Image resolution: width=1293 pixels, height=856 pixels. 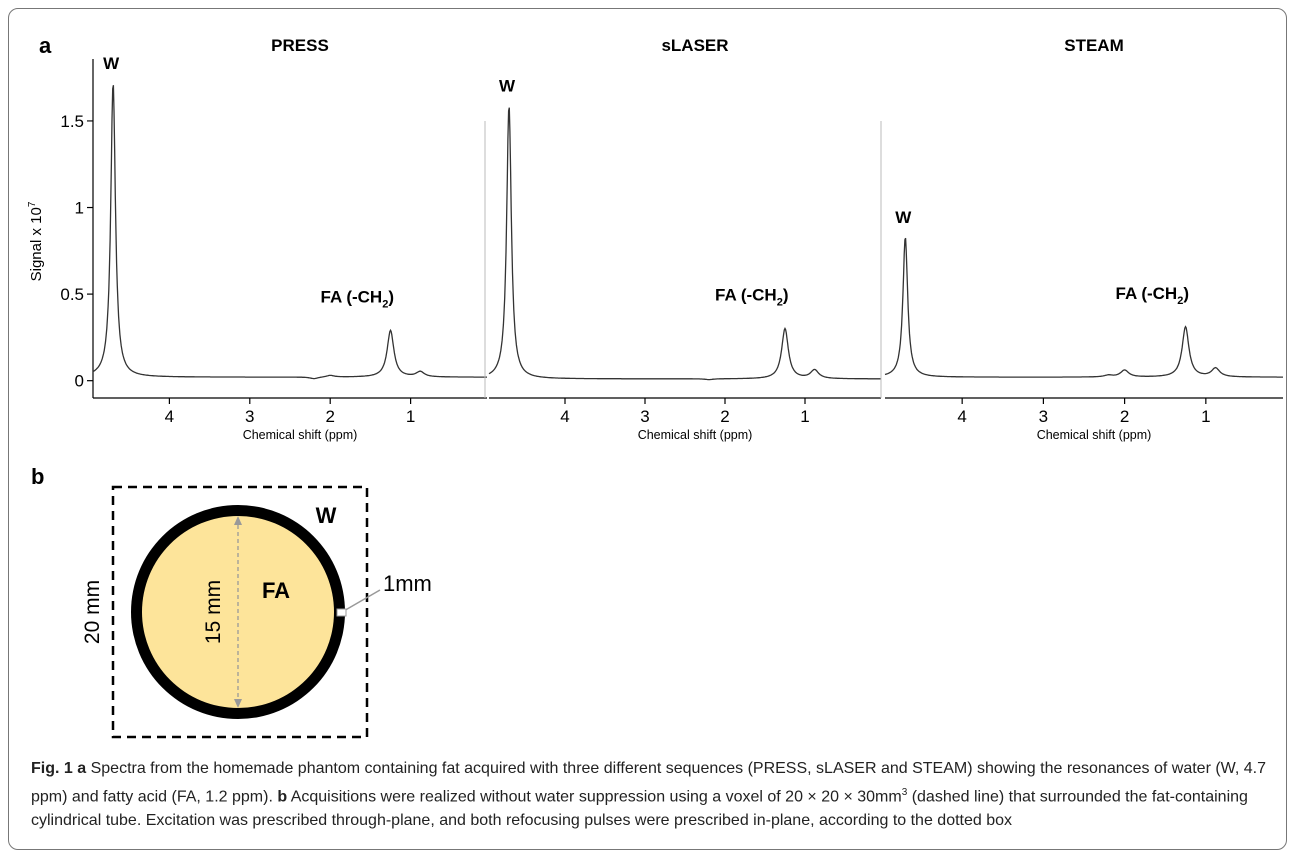 What do you see at coordinates (361, 601) in the screenshot?
I see `wall-pointer-line` at bounding box center [361, 601].